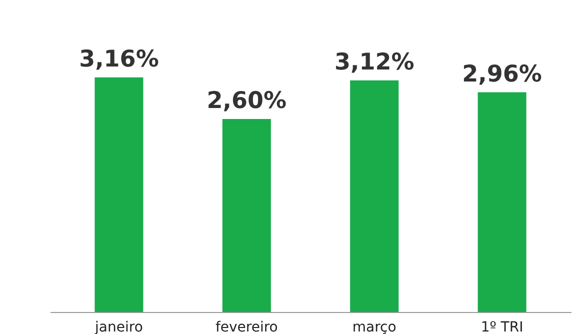 The height and width of the screenshot is (334, 581). I want to click on x-tick-label: fevereiro, so click(246, 327).